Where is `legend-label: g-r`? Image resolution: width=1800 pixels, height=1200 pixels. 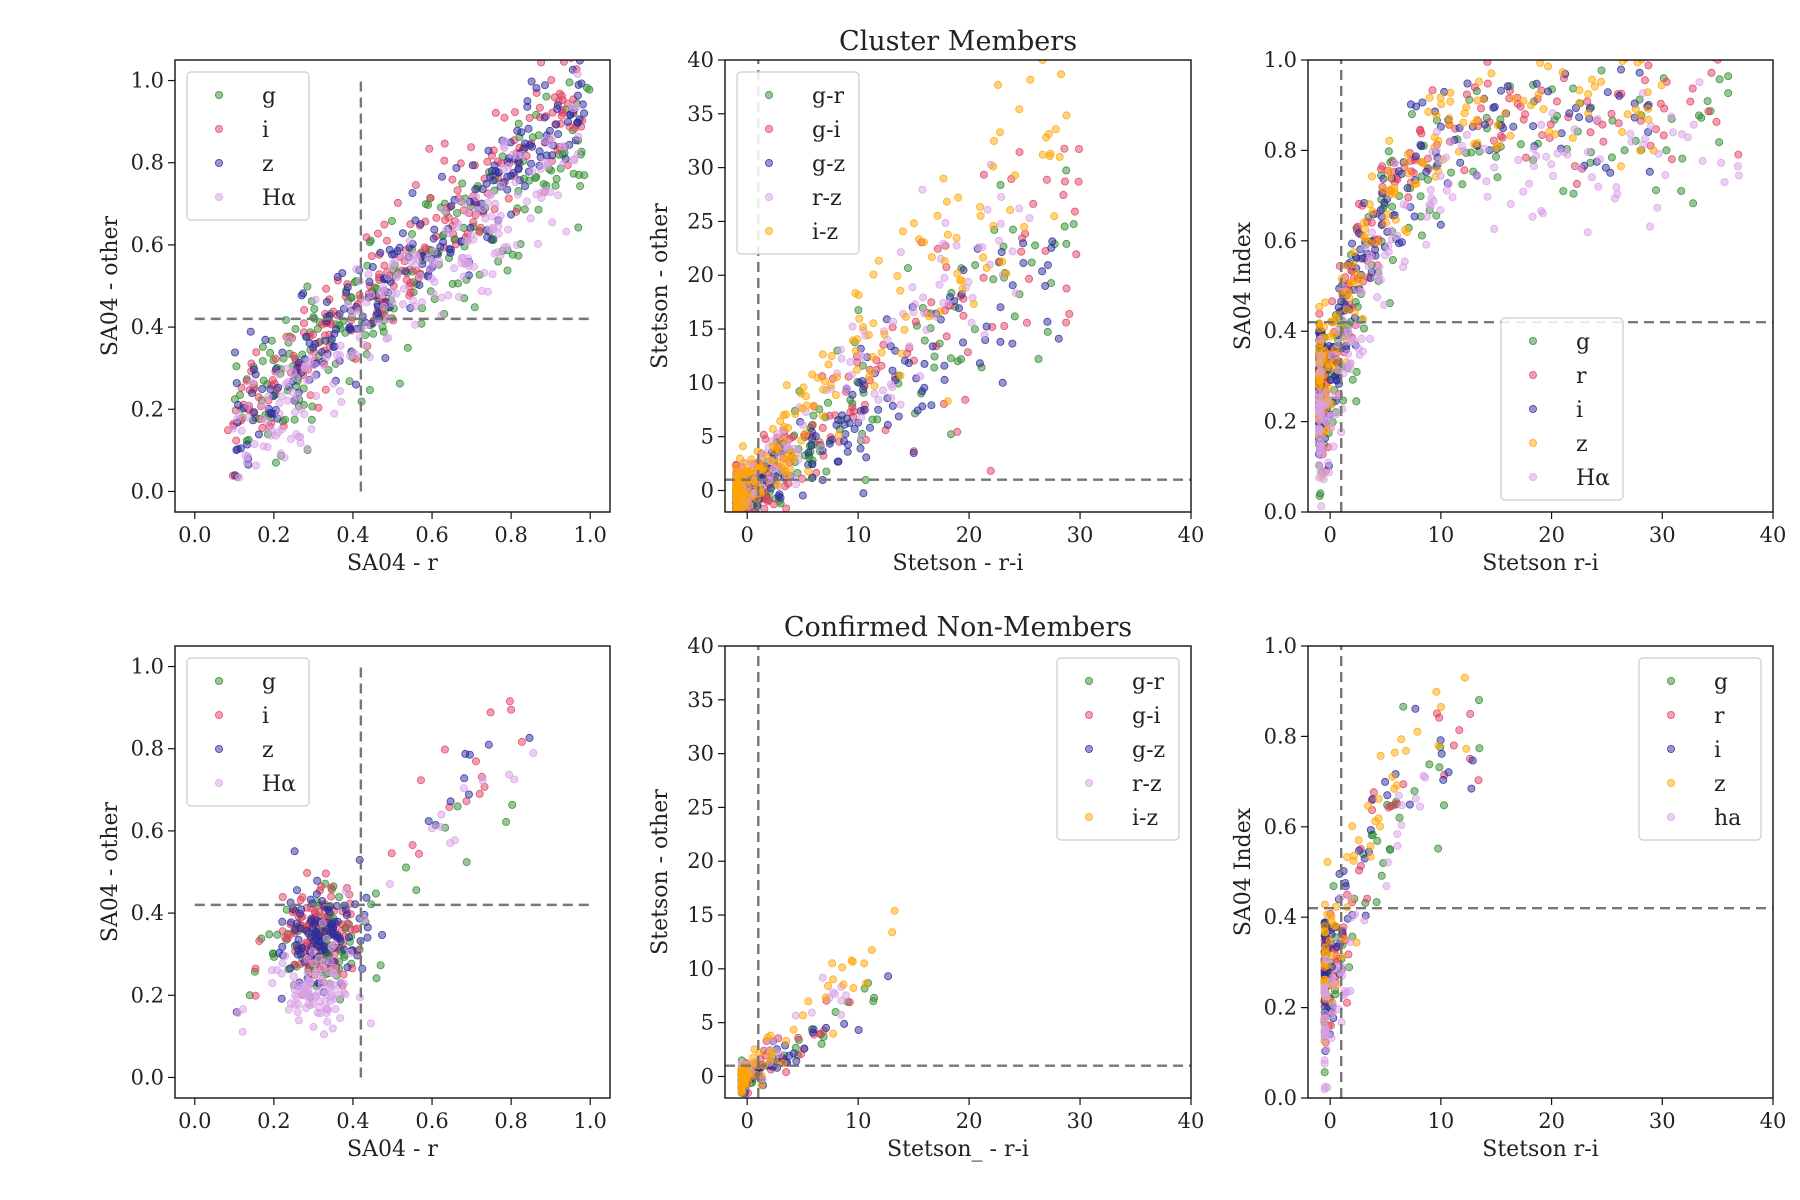
legend-label: g-r is located at coordinates (828, 96).